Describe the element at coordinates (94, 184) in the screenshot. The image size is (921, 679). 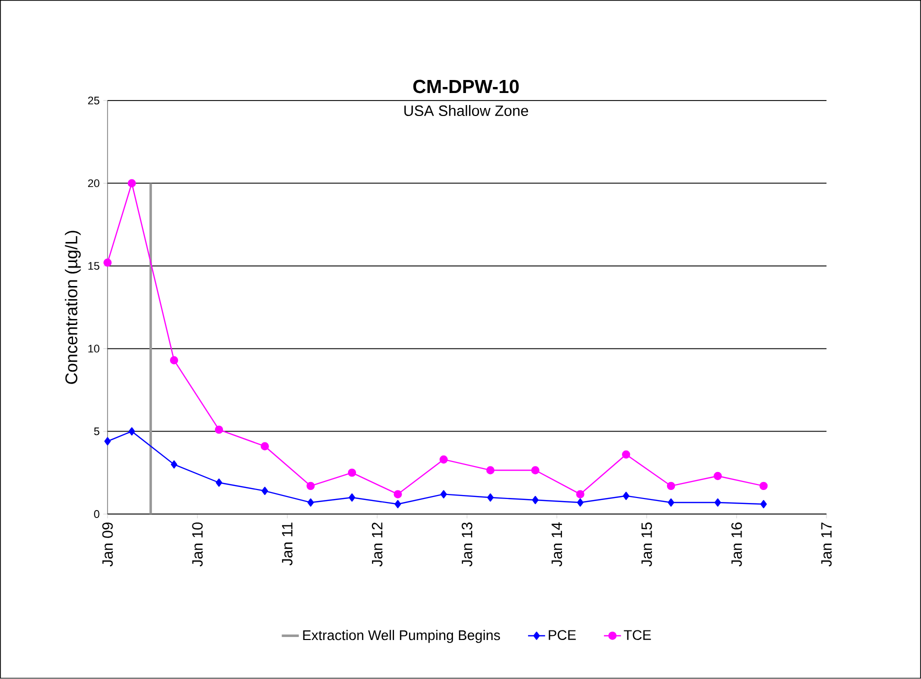
I see `y-tick-label: 20` at that location.